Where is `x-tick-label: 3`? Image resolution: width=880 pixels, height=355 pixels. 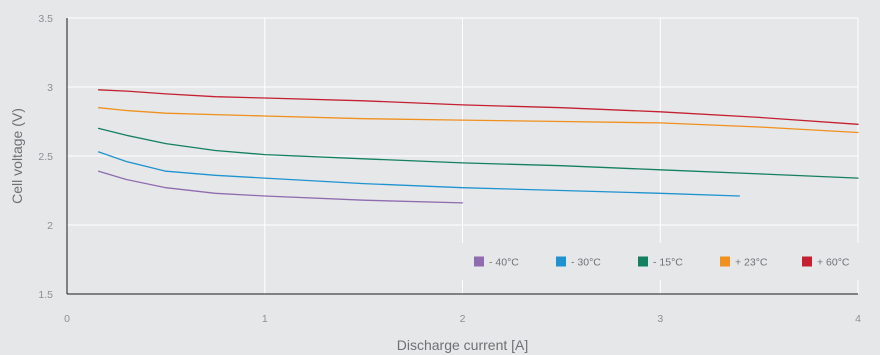 x-tick-label: 3 is located at coordinates (660, 319).